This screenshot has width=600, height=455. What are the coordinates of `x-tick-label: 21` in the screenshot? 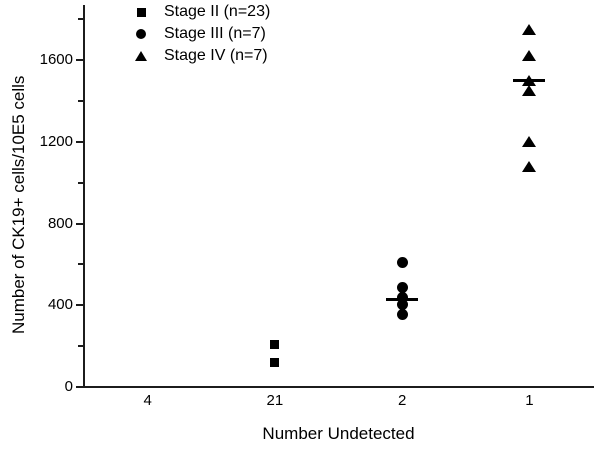 It's located at (275, 400).